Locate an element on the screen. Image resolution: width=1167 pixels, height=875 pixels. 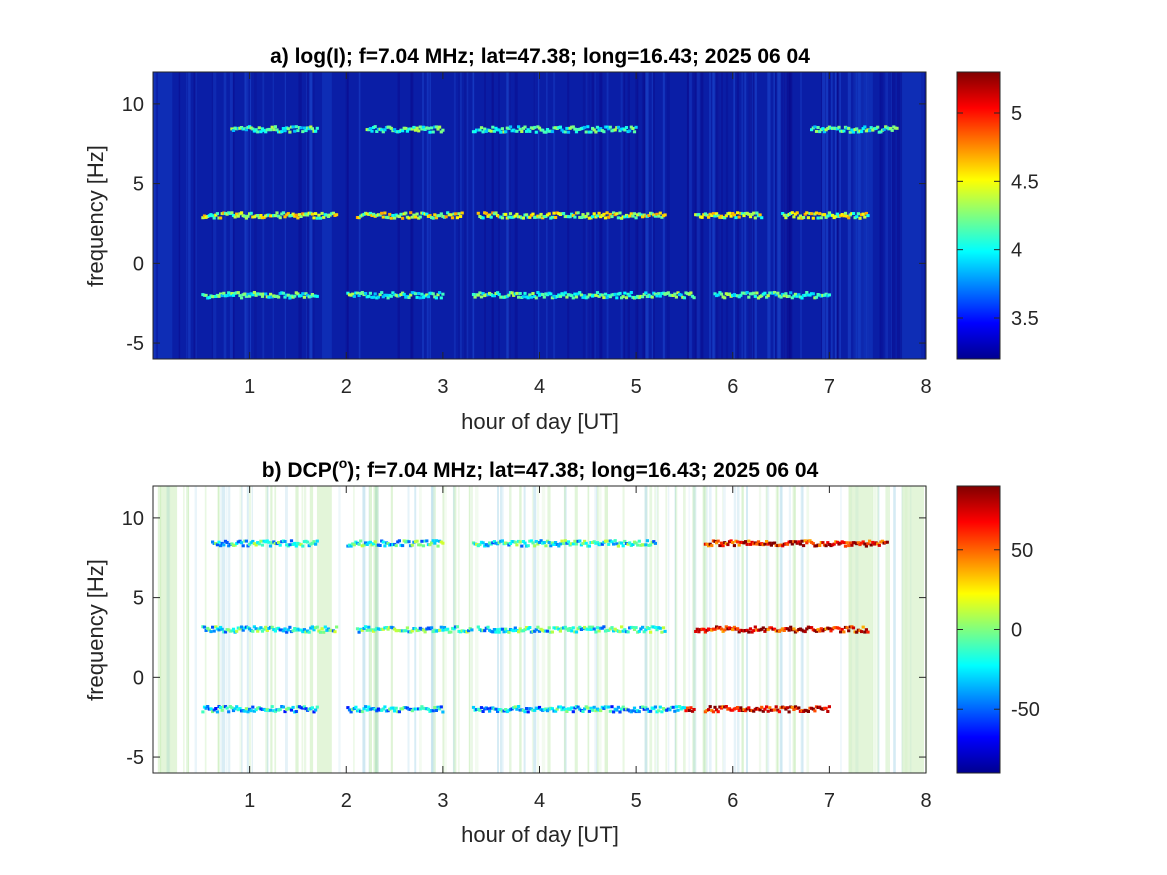
colorbar-tick-label: 0 is located at coordinates (1016, 631).